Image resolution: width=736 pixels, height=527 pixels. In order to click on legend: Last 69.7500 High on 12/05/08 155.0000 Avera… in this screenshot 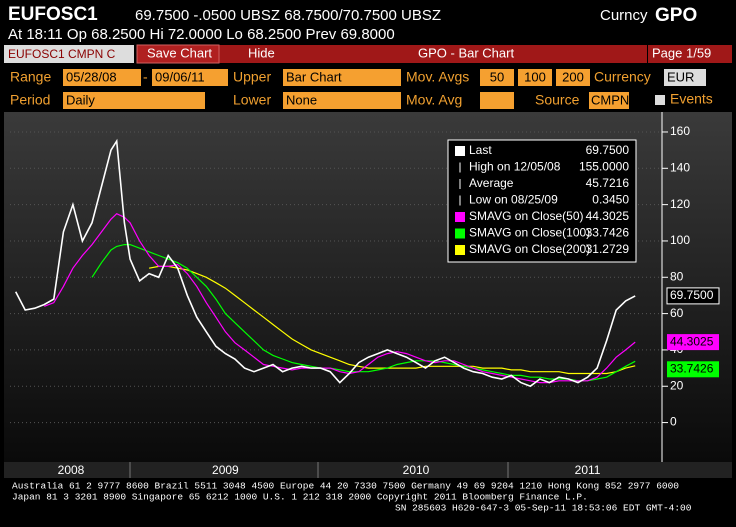, I will do `click(542, 201)`.